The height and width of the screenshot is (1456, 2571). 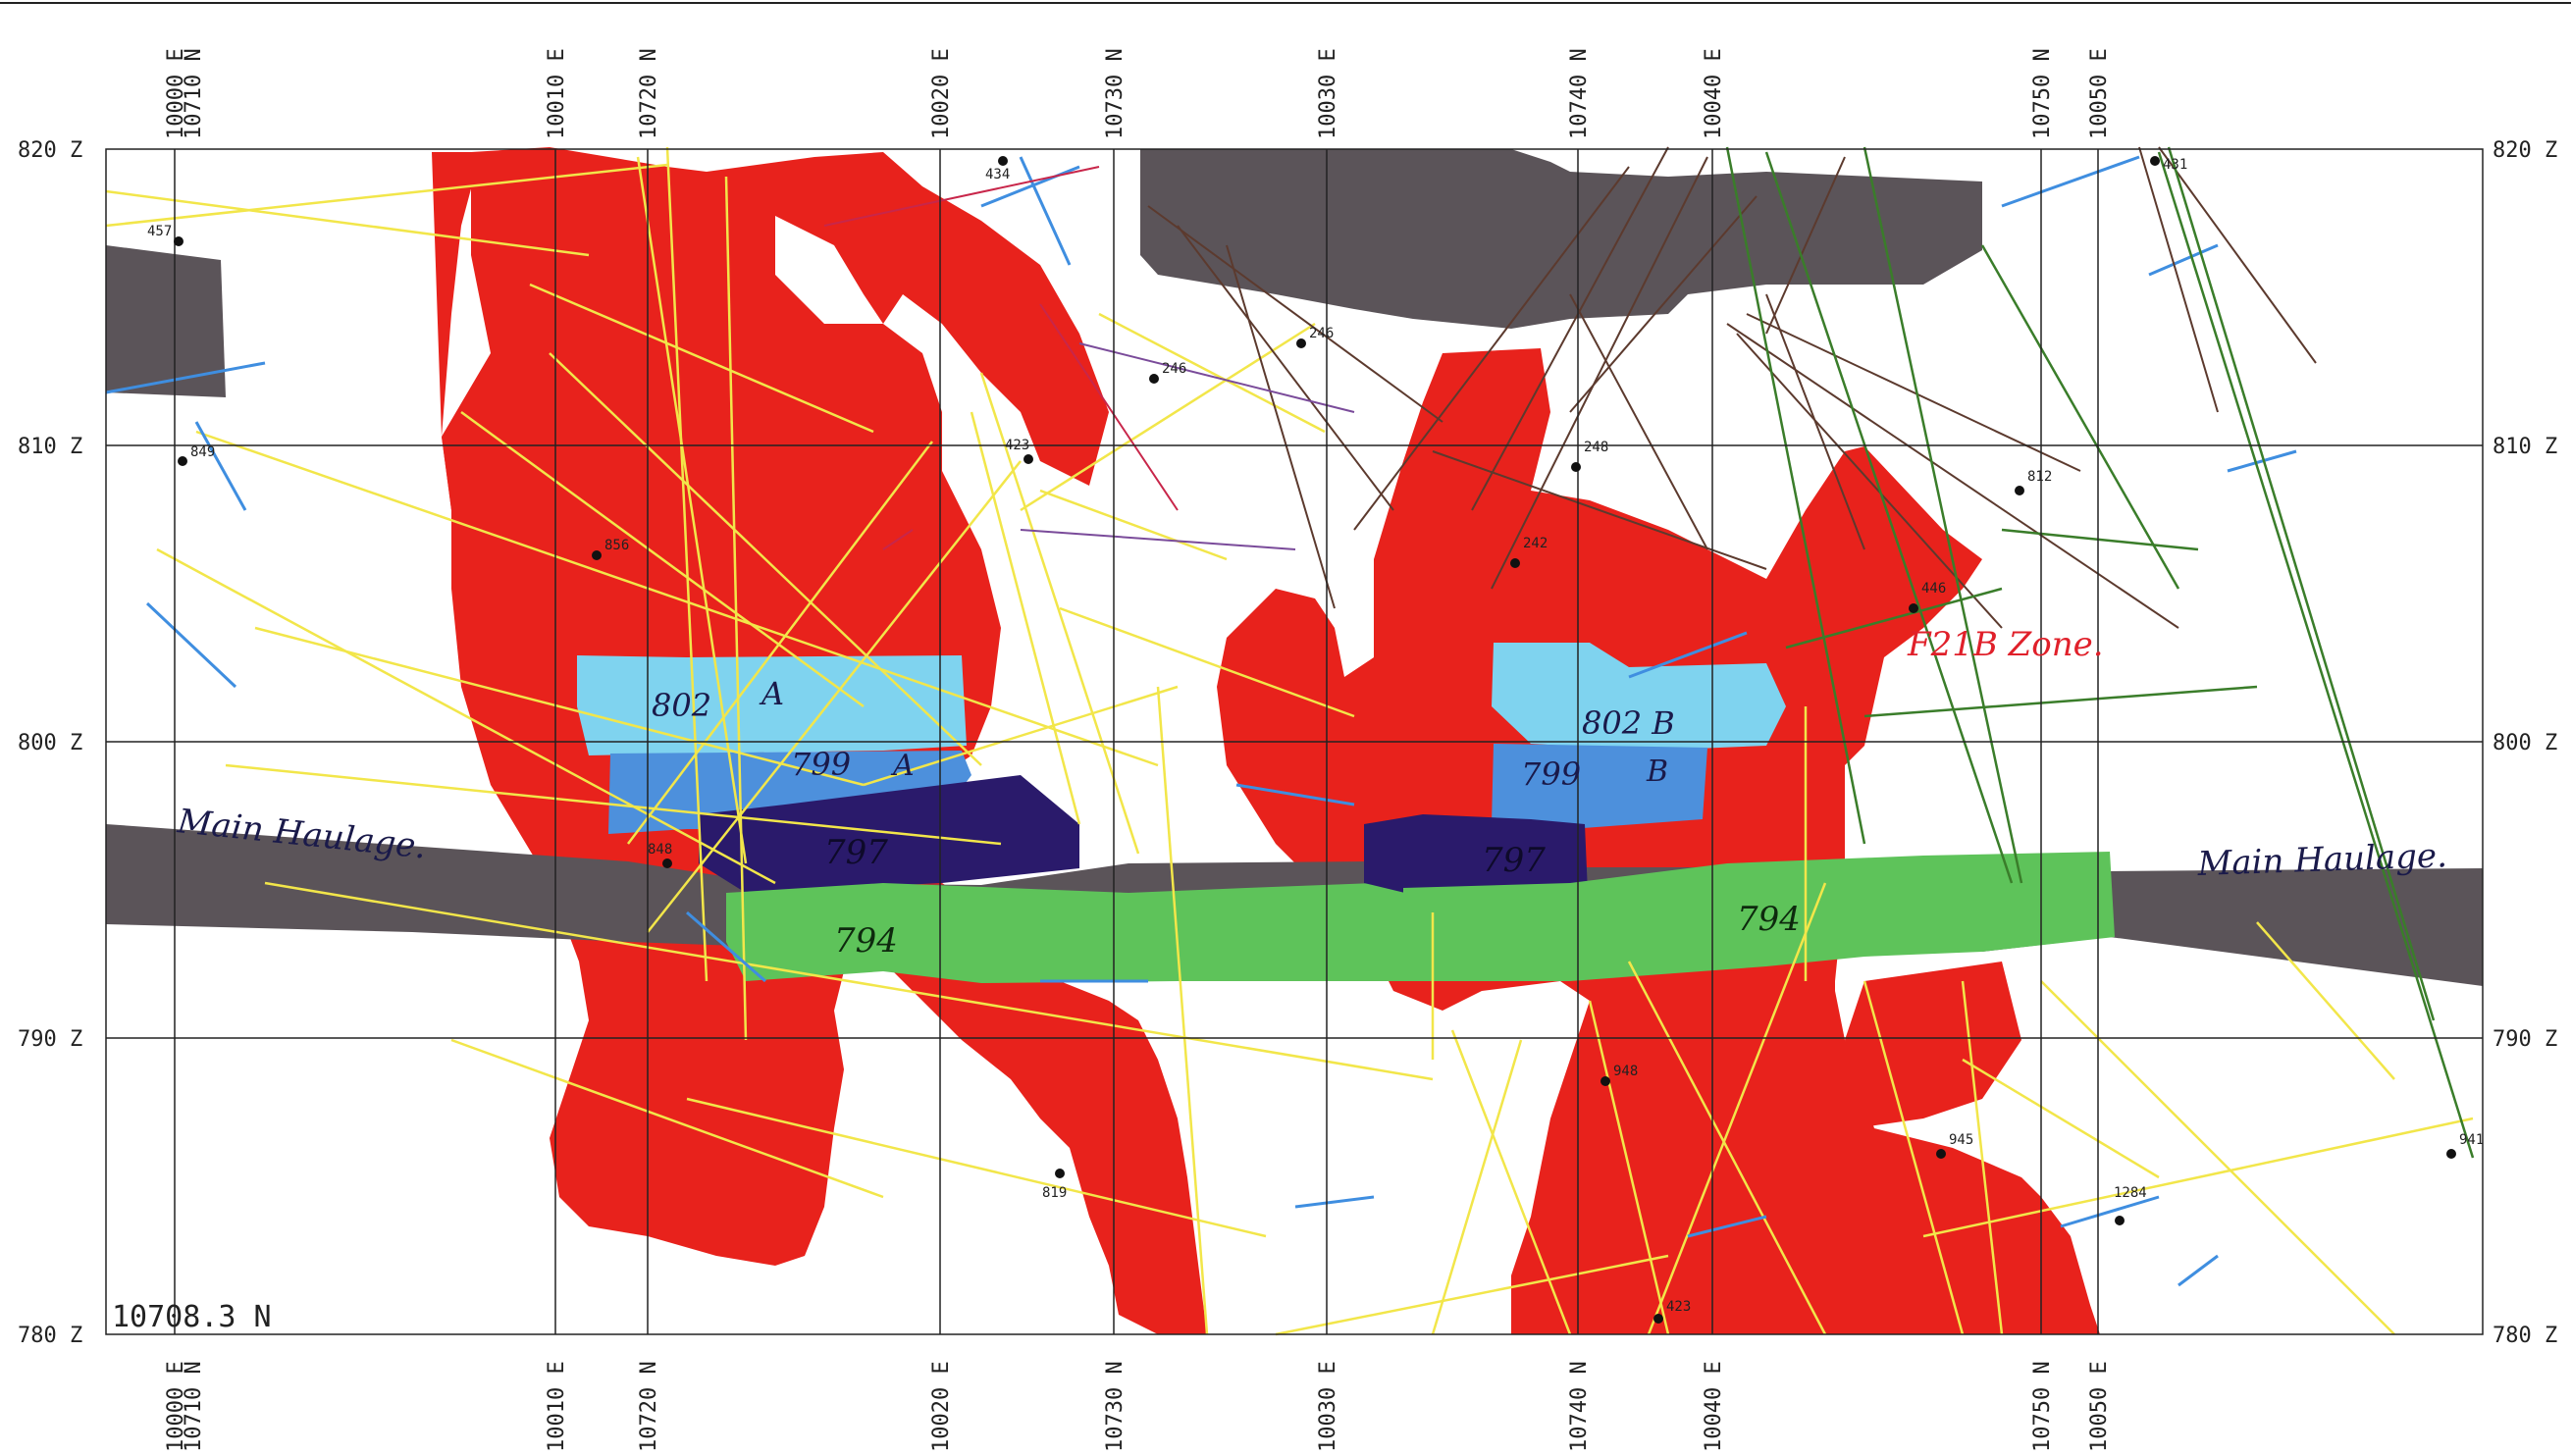 What do you see at coordinates (1590, 456) in the screenshot?
I see `hole-marker: 248` at bounding box center [1590, 456].